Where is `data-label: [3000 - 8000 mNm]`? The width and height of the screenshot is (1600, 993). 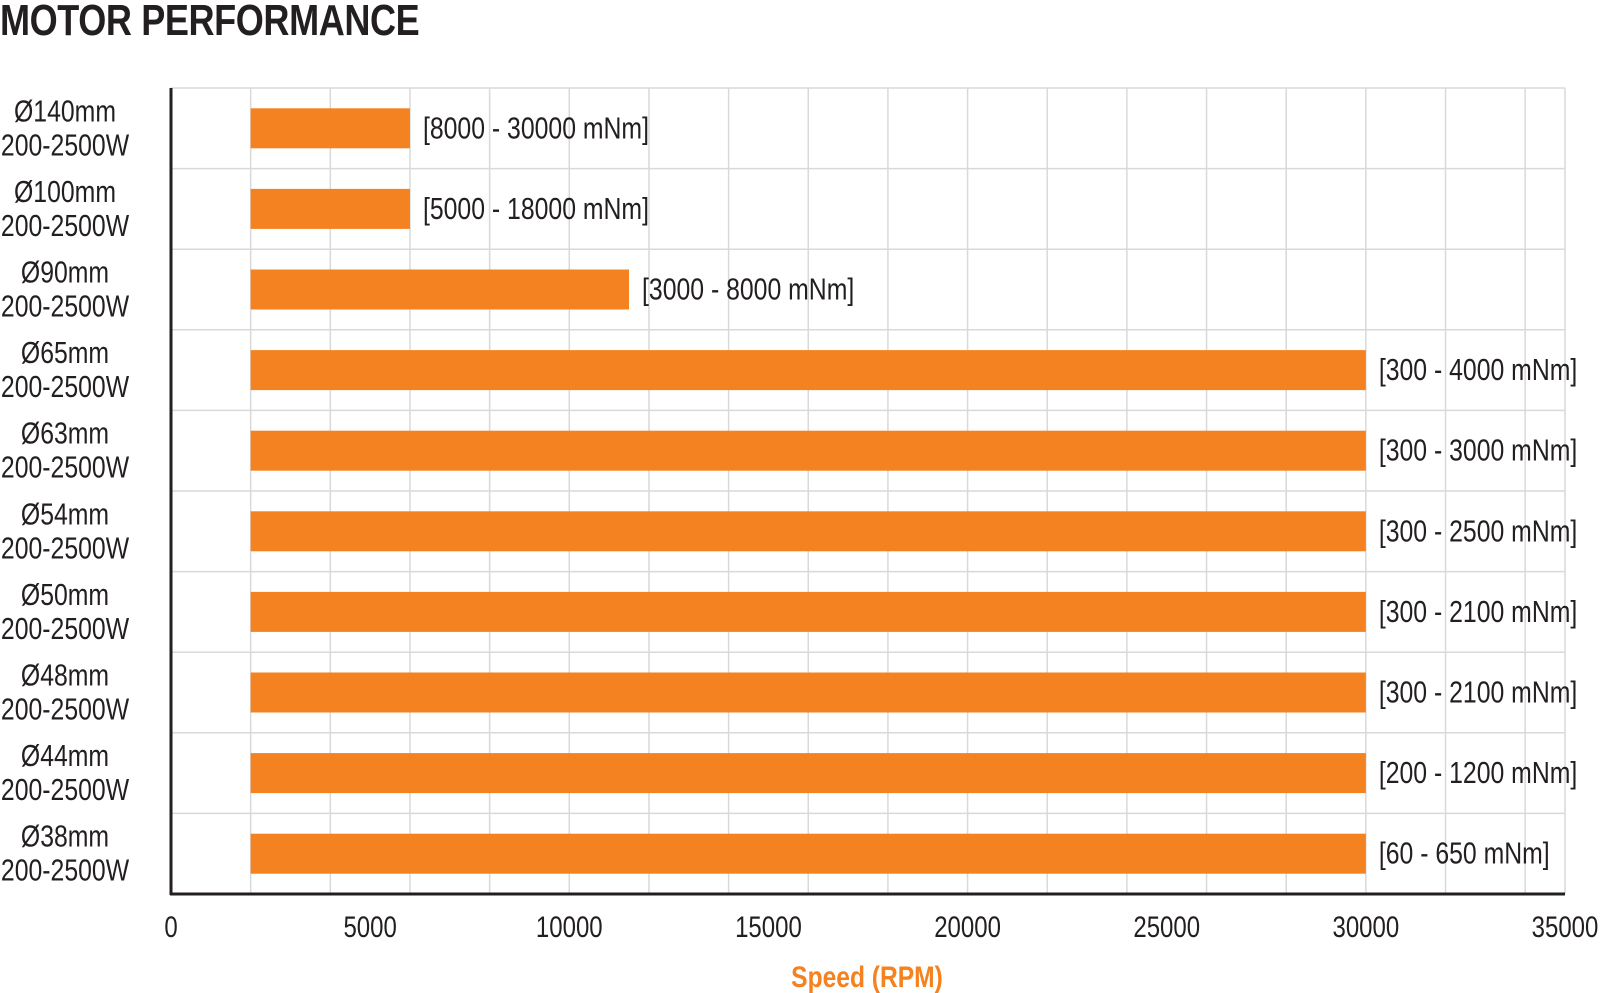 data-label: [3000 - 8000 mNm] is located at coordinates (748, 289).